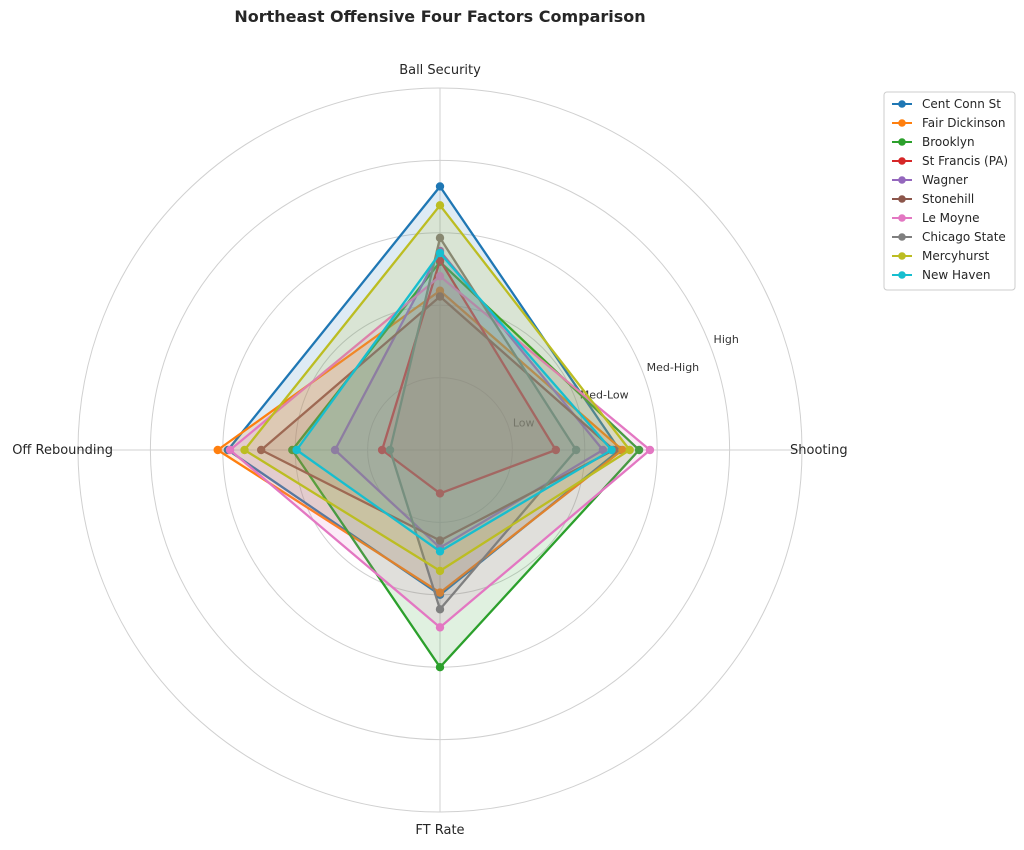 The width and height of the screenshot is (1024, 850). I want to click on series-new-haven, so click(454, 402).